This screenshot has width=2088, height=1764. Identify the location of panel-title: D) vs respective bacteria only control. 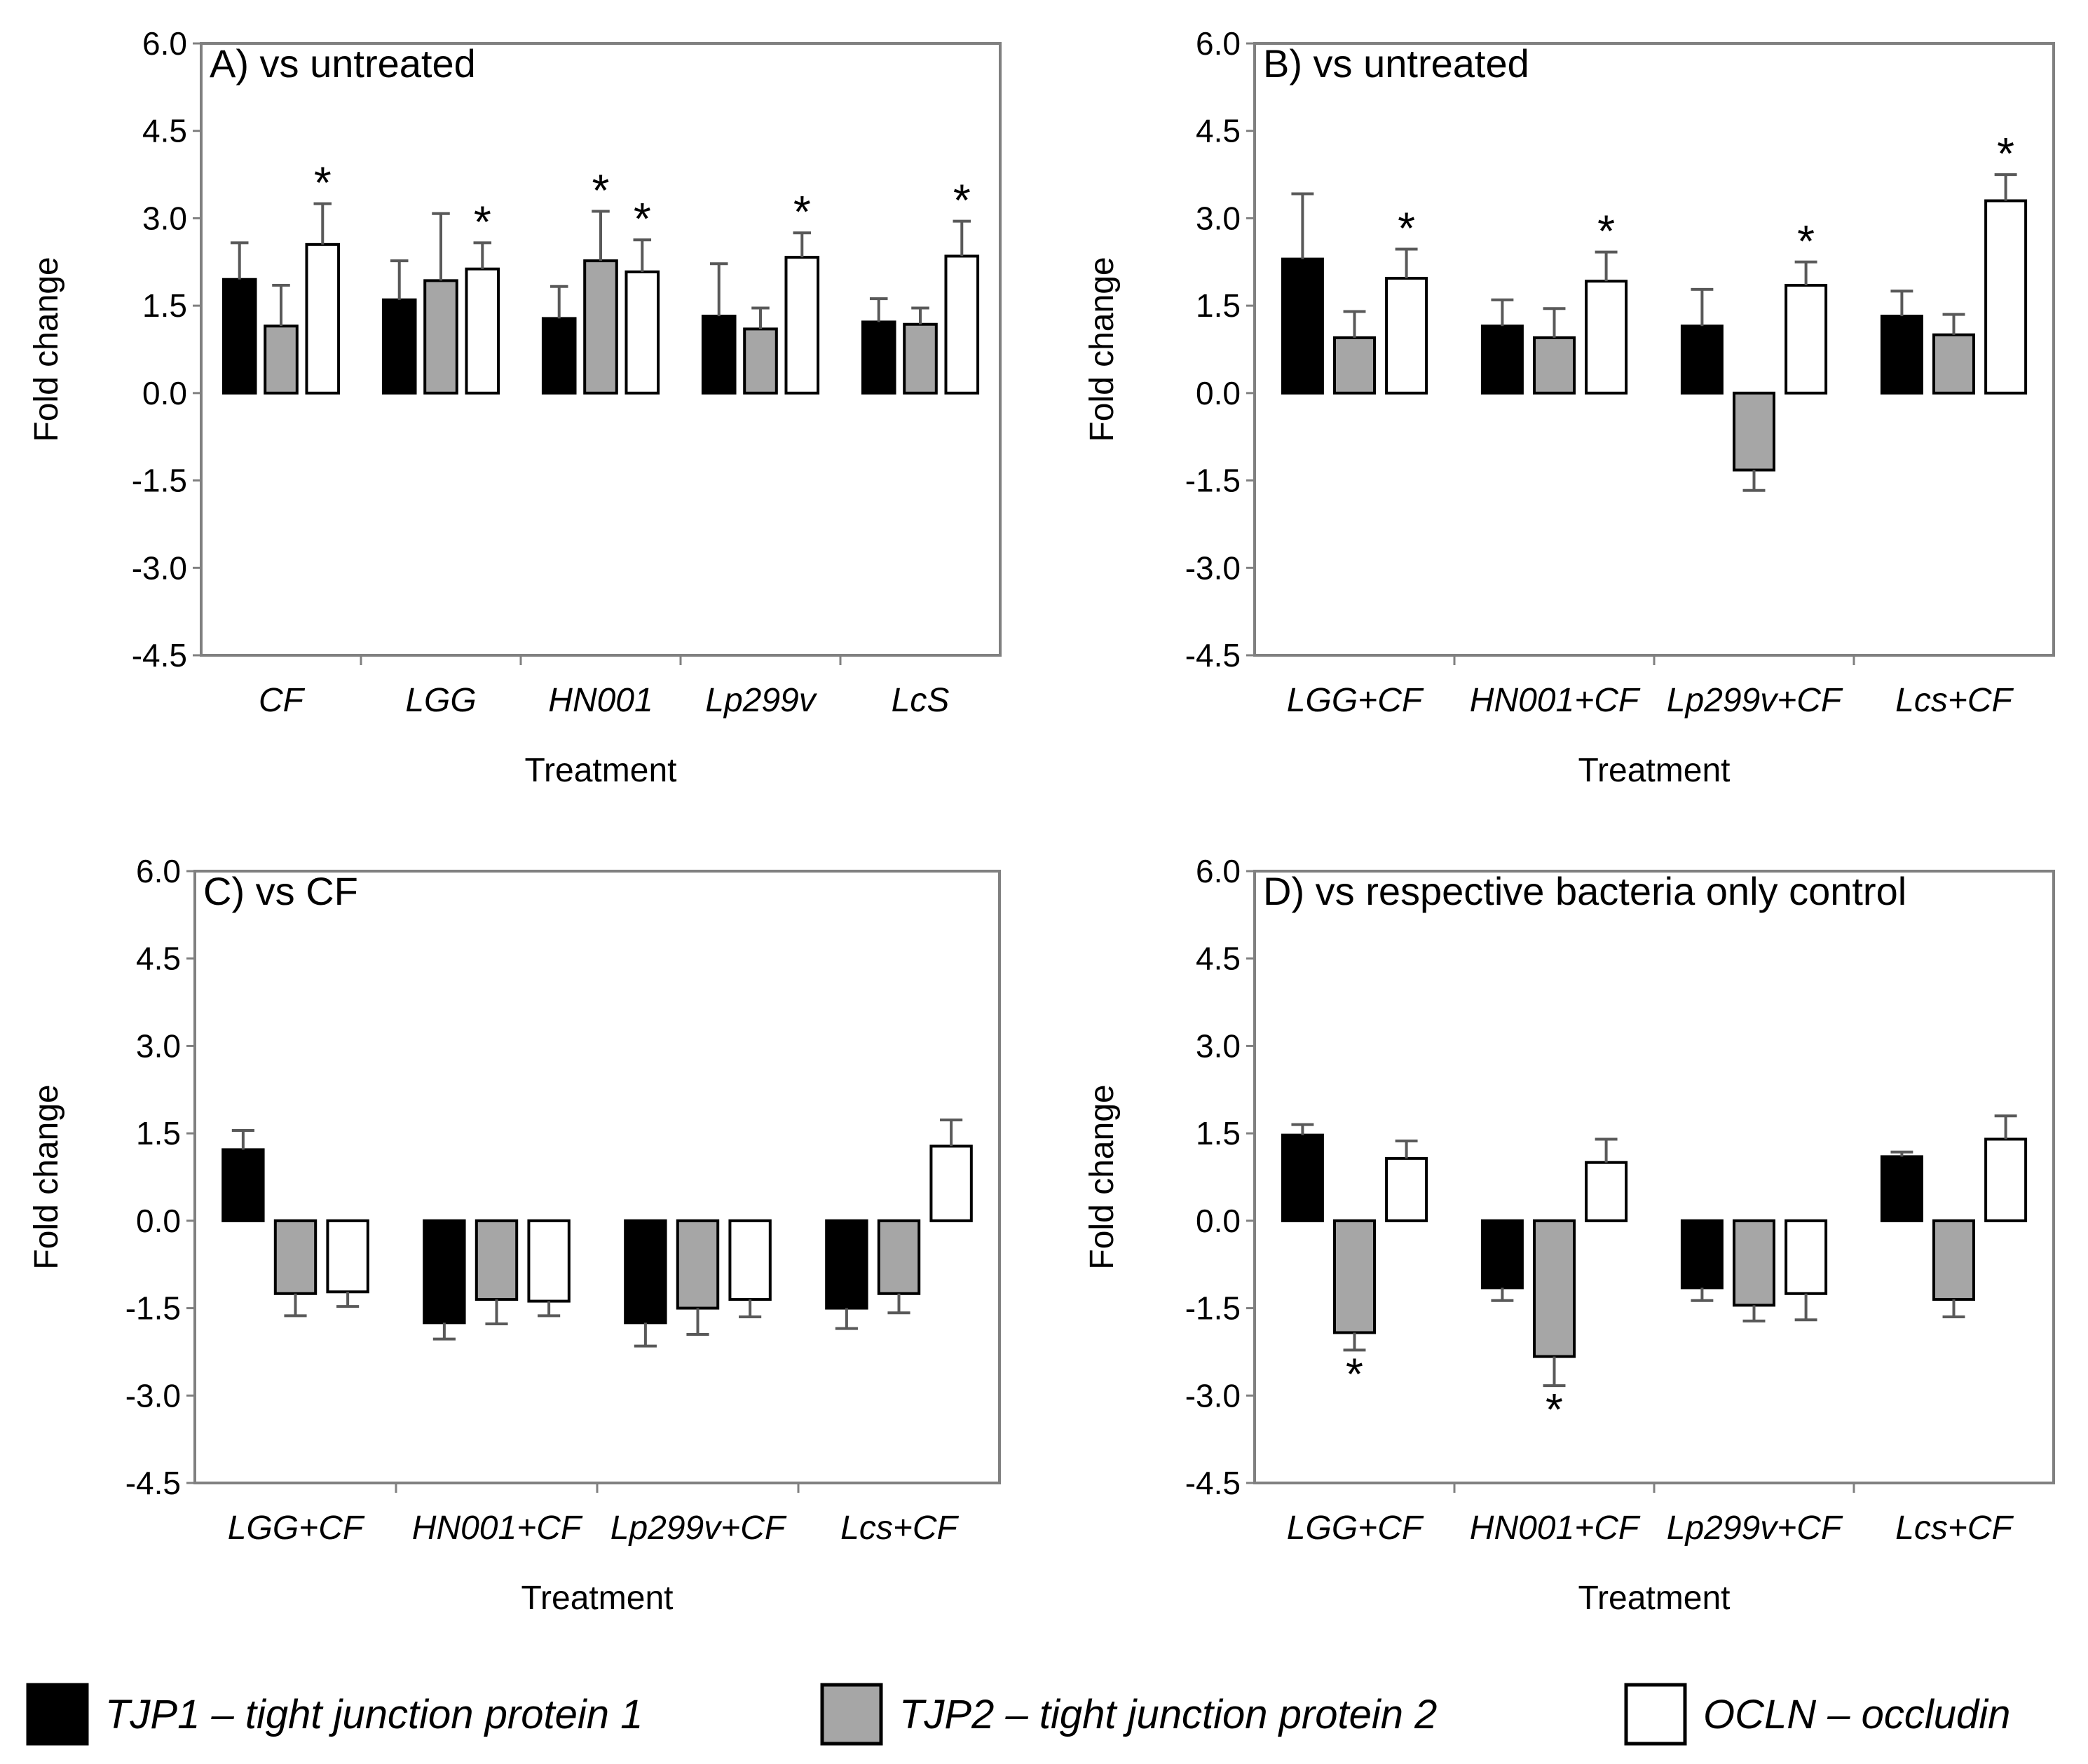
(1585, 891).